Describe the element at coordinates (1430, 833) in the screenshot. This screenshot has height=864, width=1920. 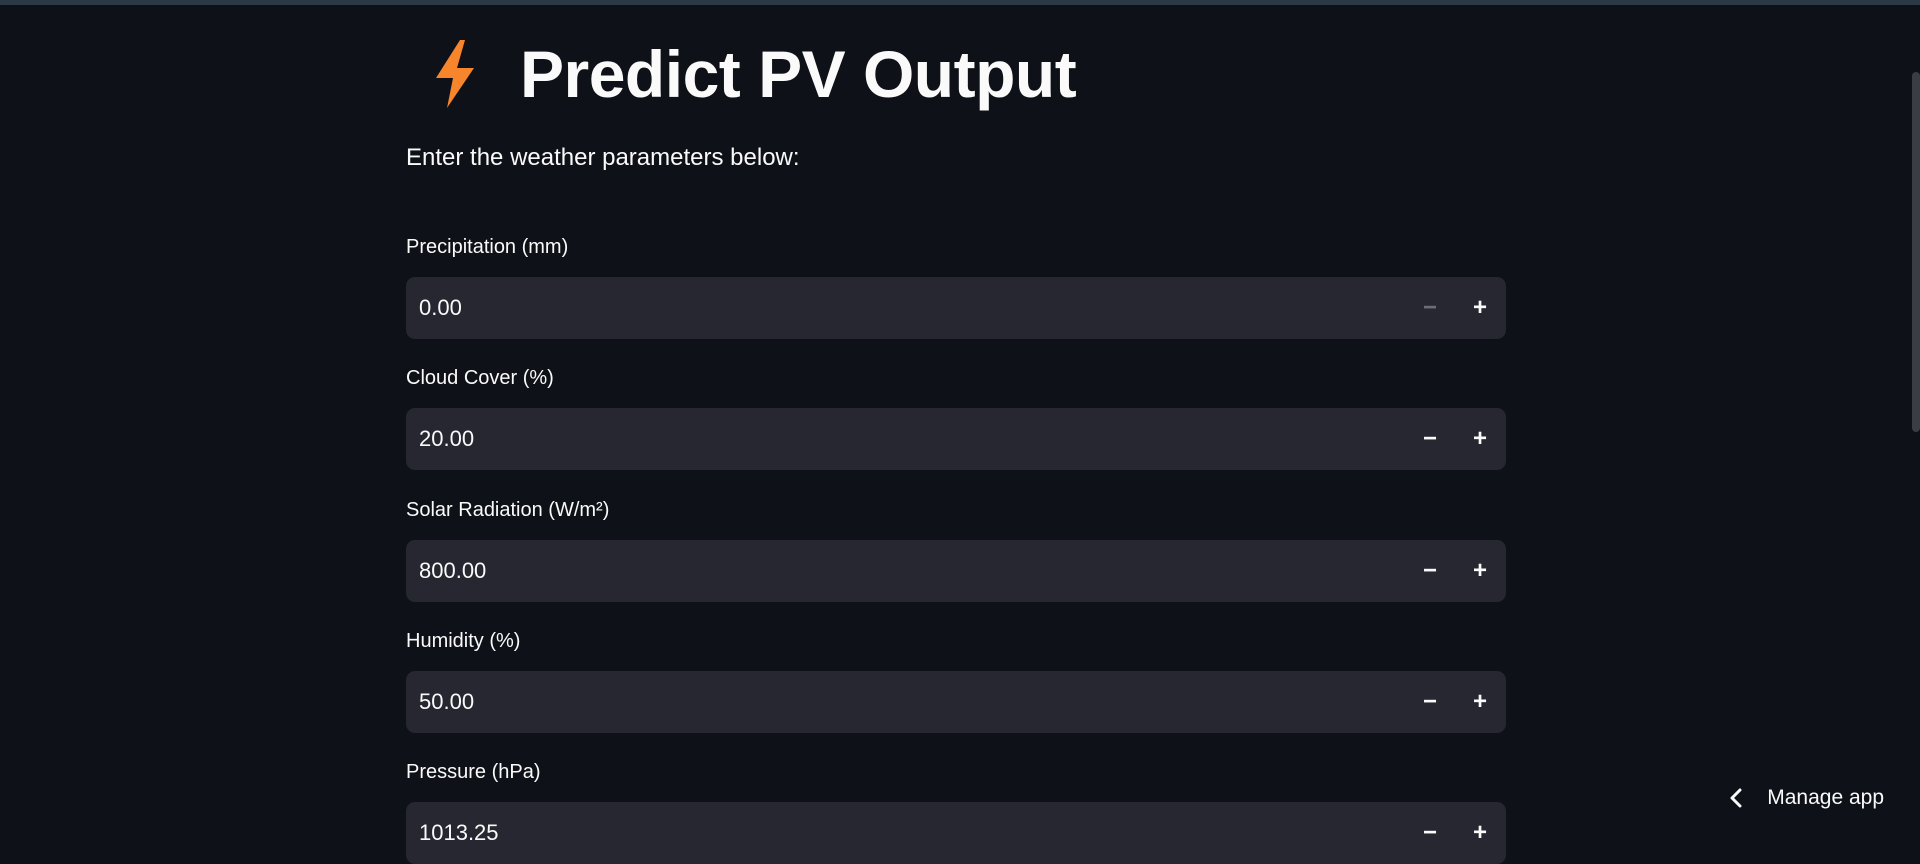
I see `pressure-decrement-button: −` at that location.